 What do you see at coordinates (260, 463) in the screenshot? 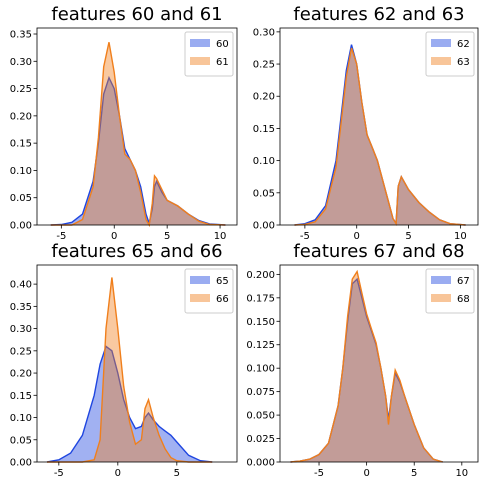
I see `y-tick-label: 0.000` at bounding box center [260, 463].